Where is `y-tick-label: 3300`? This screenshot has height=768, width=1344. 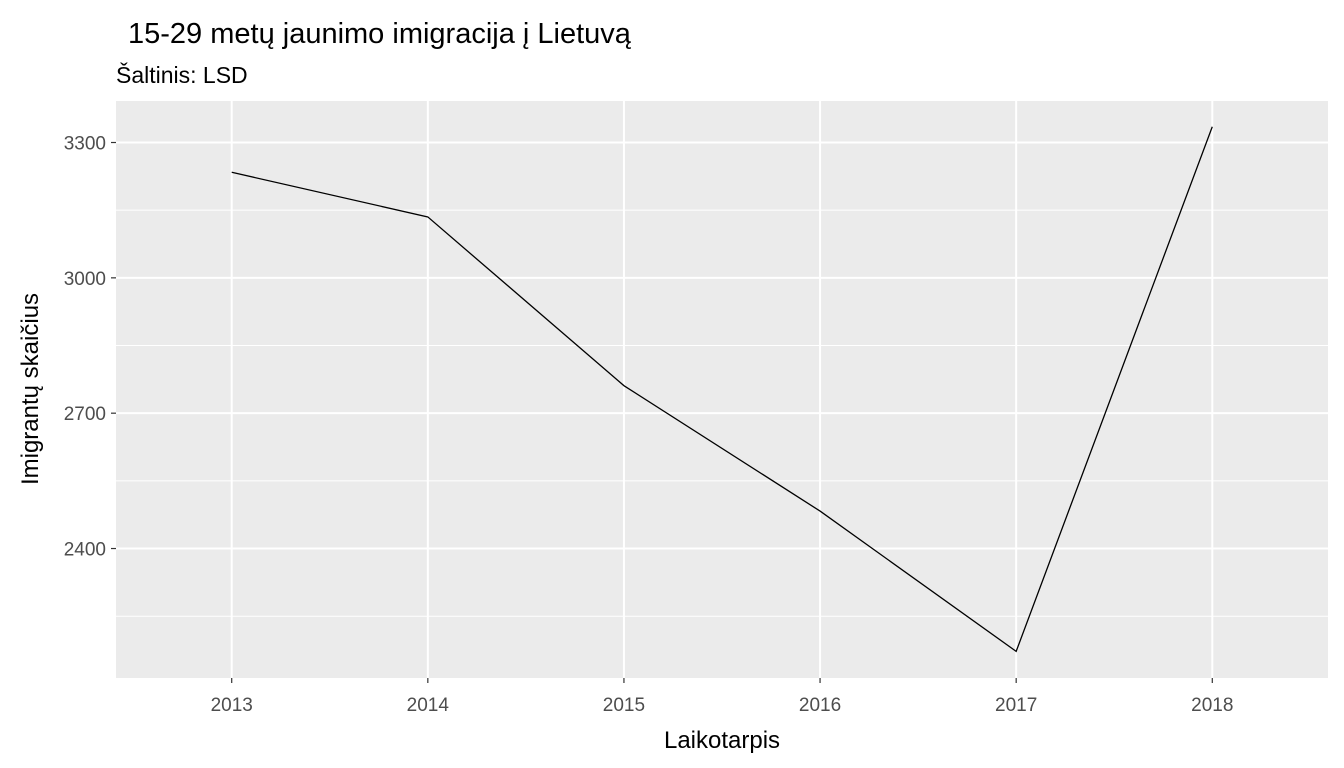 y-tick-label: 3300 is located at coordinates (85, 144).